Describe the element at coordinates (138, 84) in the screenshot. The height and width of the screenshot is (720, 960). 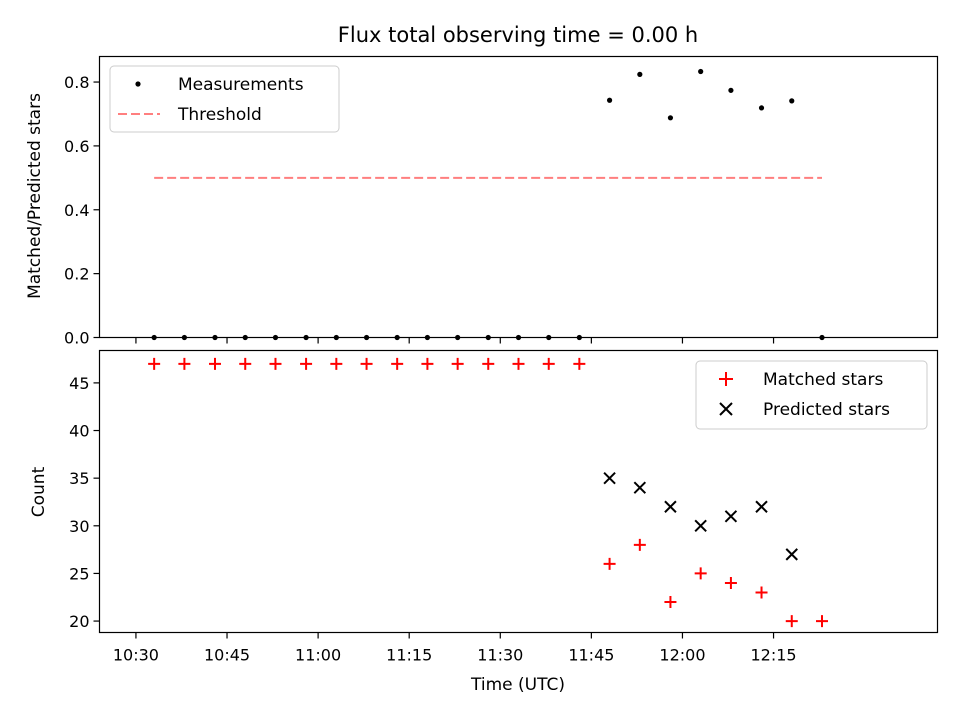
I see `legend-measurements-marker` at that location.